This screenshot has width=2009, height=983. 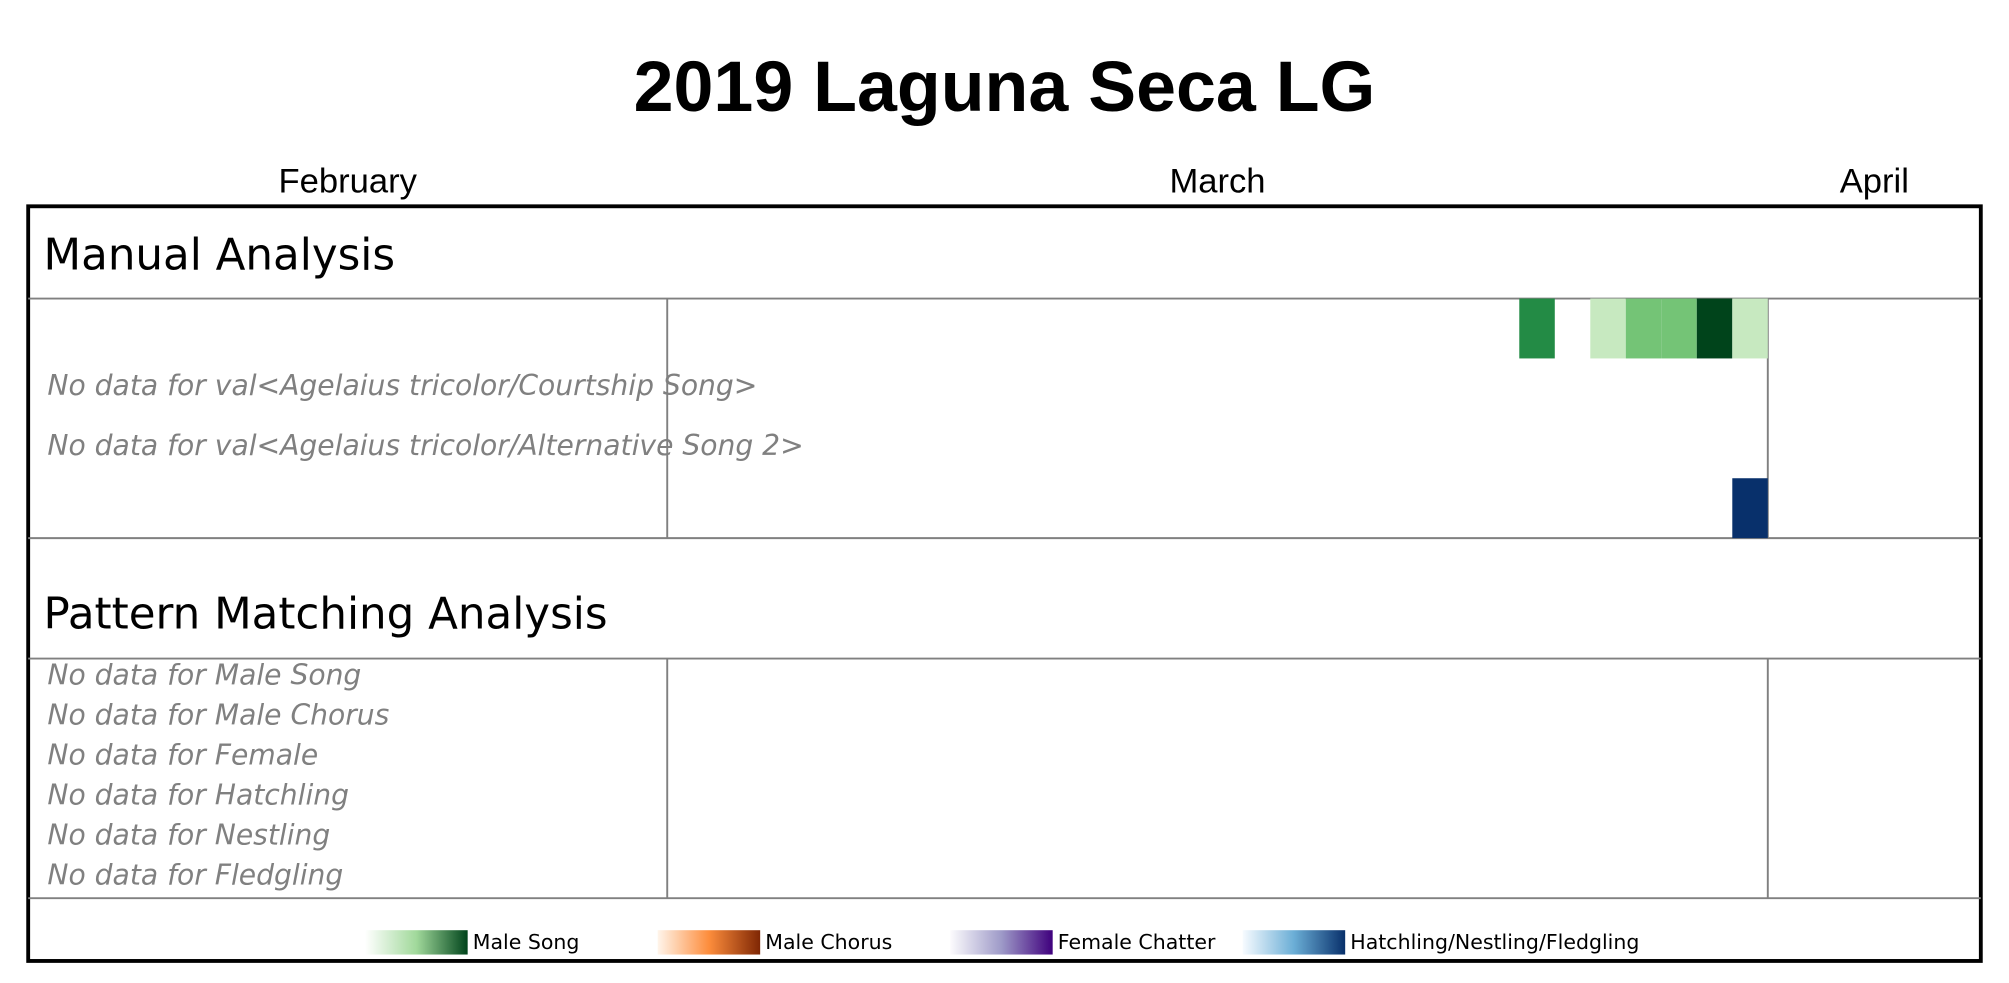 What do you see at coordinates (188, 834) in the screenshot?
I see `no-data-message: No data for Nestling` at bounding box center [188, 834].